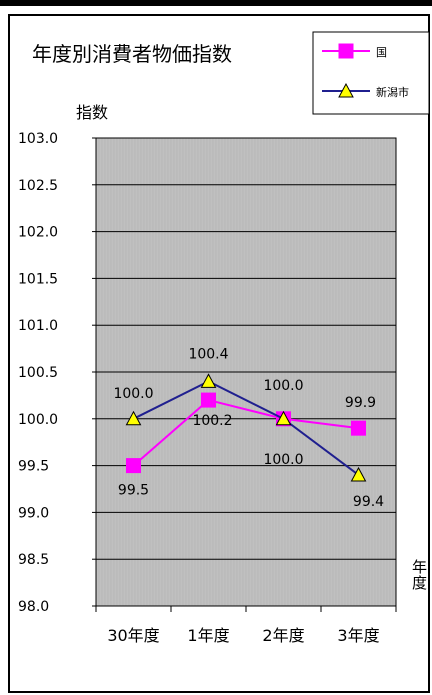  What do you see at coordinates (392, 92) in the screenshot?
I see `legend-label: 新潟市` at bounding box center [392, 92].